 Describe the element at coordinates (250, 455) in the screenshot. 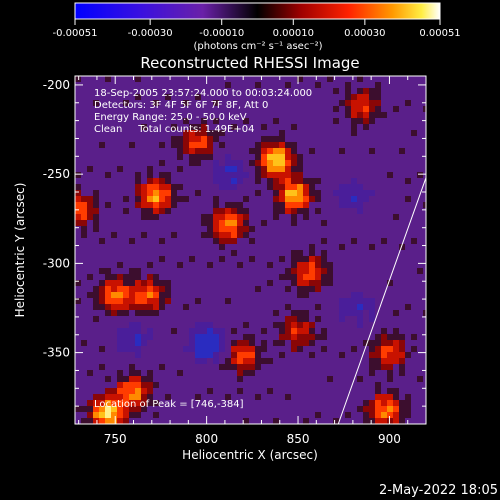

I see `x-axis-label: Heliocentric X (arcsec)` at that location.